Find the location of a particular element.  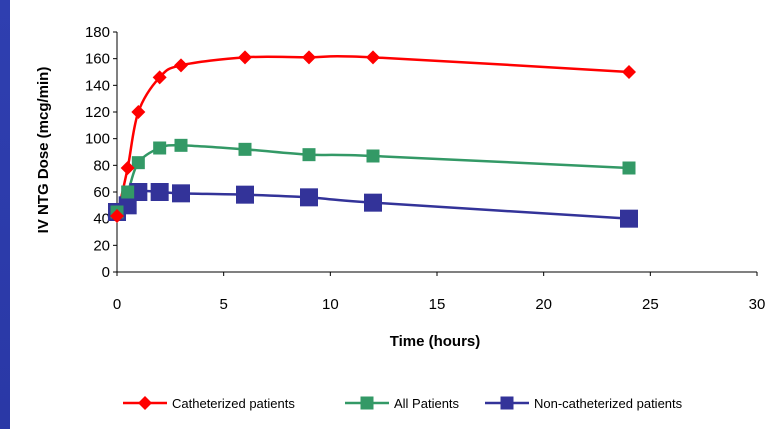

y-tick-label: 140 is located at coordinates (97, 85).